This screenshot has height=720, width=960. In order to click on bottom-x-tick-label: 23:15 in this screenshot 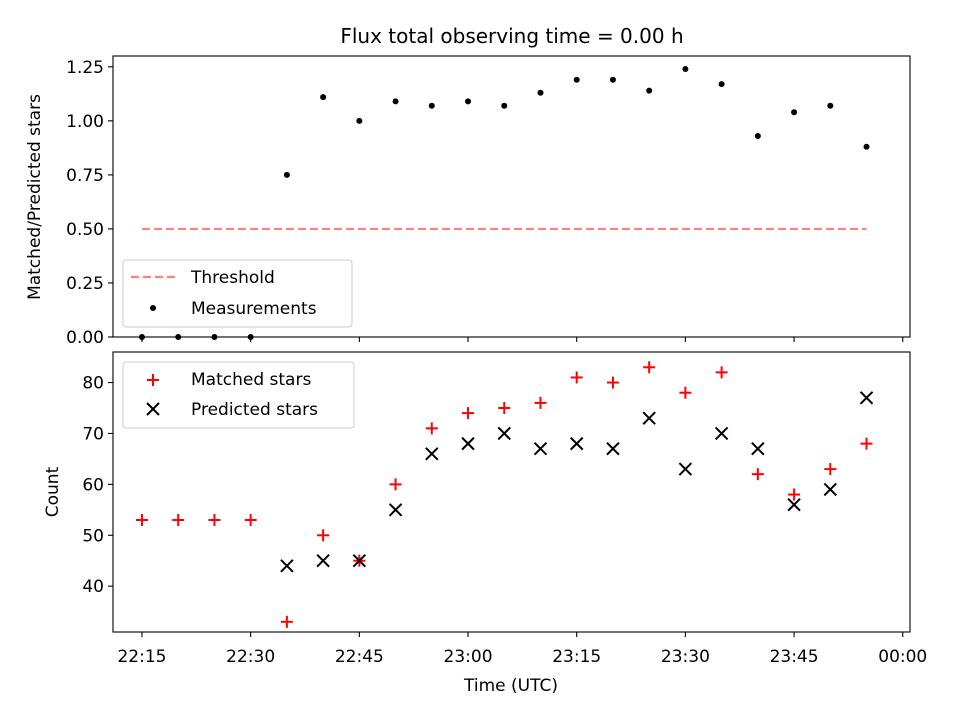, I will do `click(576, 657)`.